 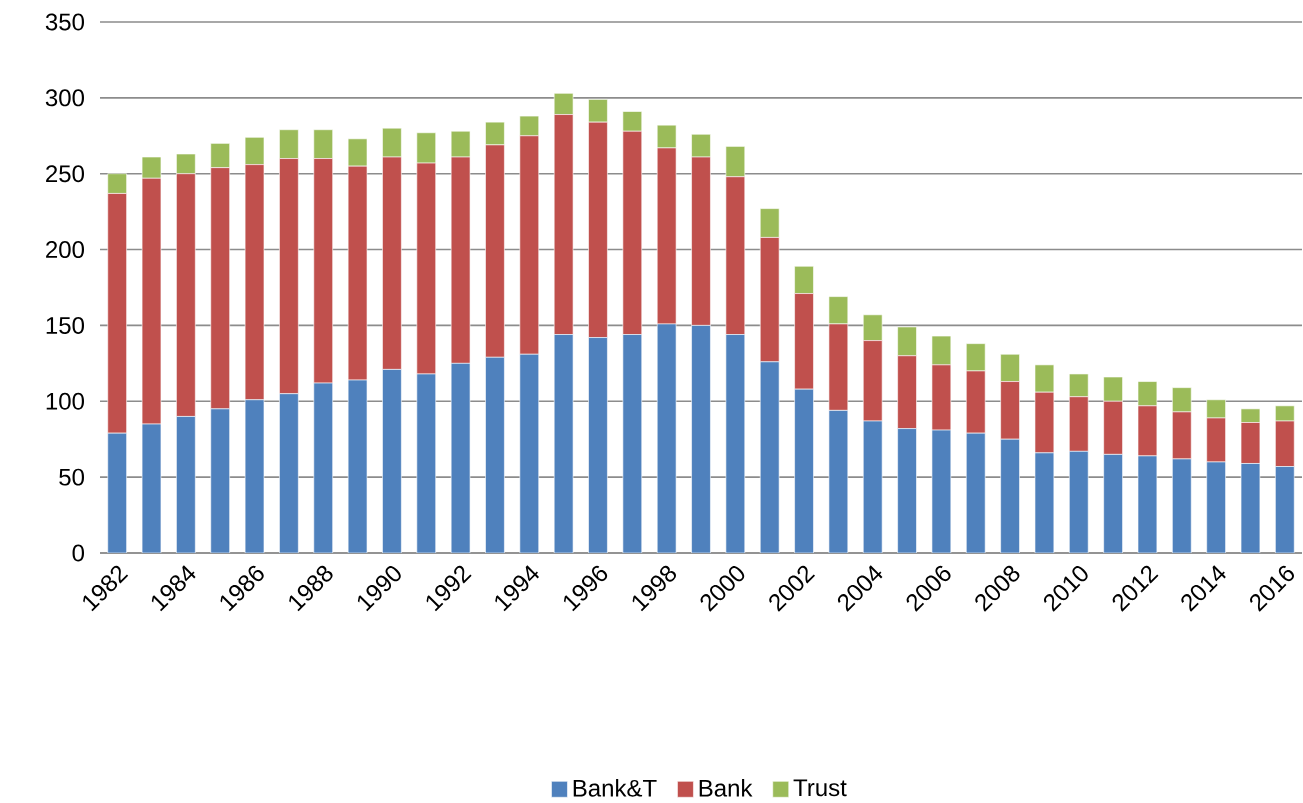 What do you see at coordinates (72, 477) in the screenshot?
I see `y-tick-label: 50` at bounding box center [72, 477].